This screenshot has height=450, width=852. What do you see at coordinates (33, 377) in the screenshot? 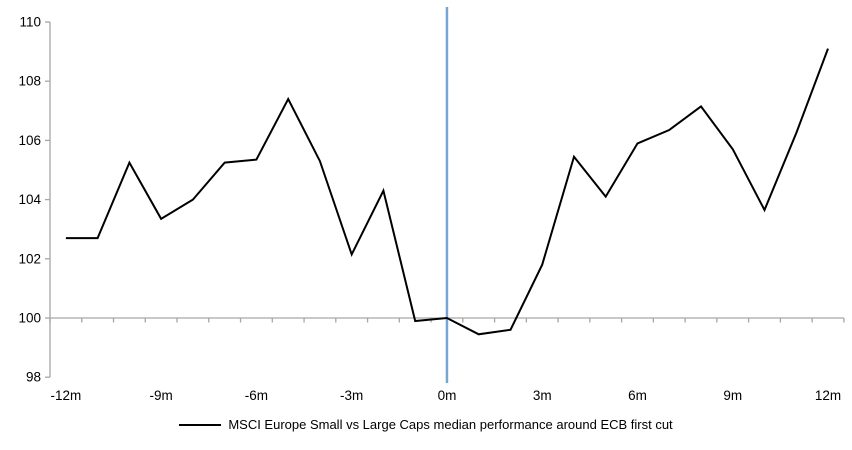
I see `y-axis-tick-label: 98` at bounding box center [33, 377].